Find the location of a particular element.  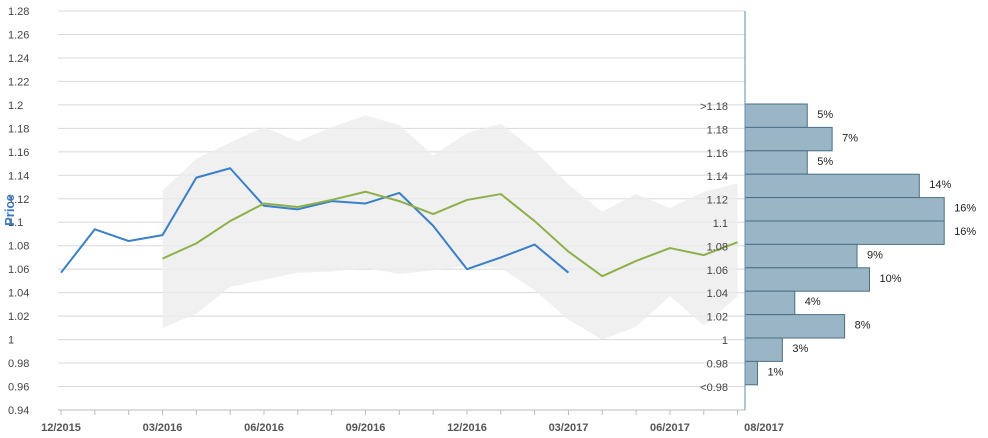

blue-price-line is located at coordinates (315, 220).